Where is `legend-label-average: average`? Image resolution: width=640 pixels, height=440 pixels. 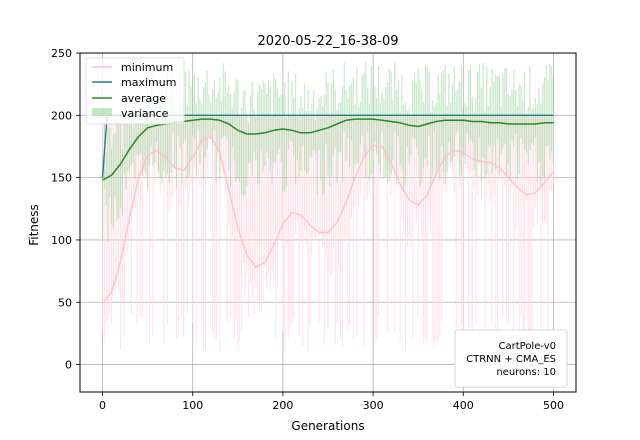
legend-label-average: average is located at coordinates (143, 98).